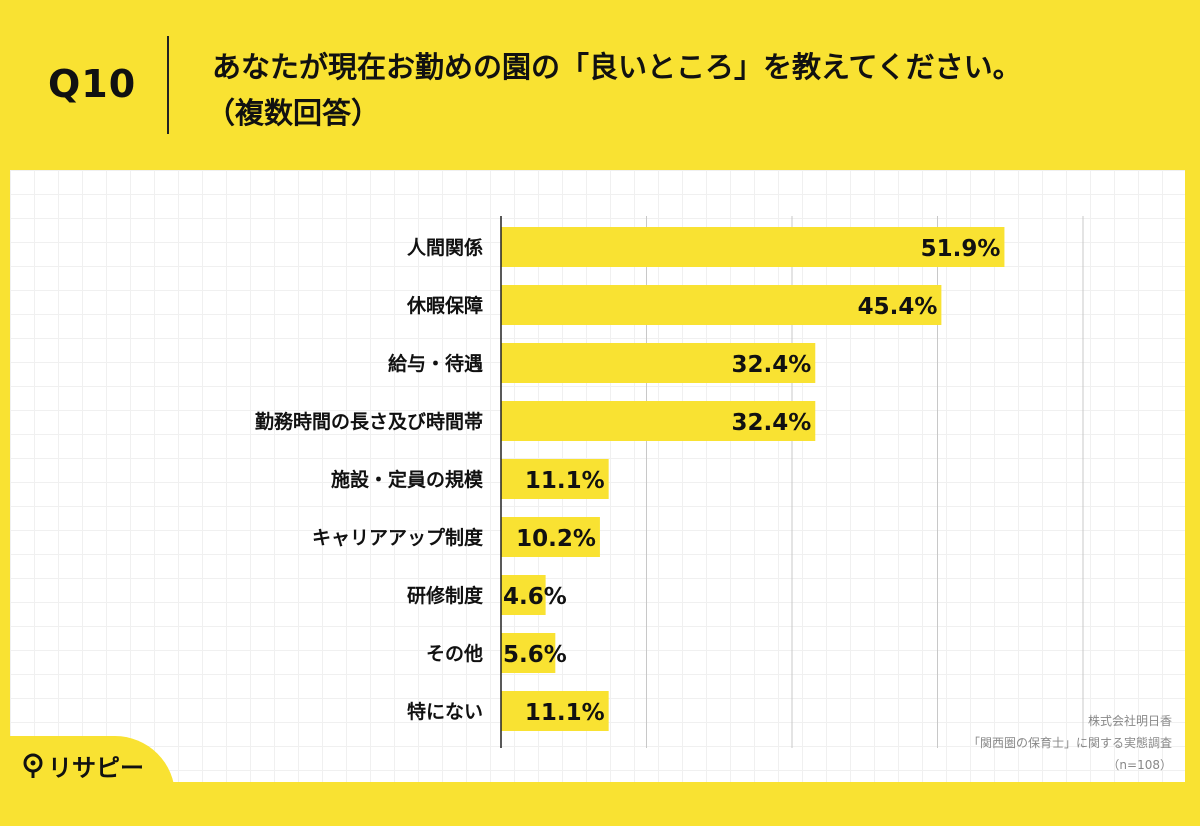  I want to click on question-text: あなたが現在お勤めの園の「良いところ」を教えてください。, so click(617, 67).